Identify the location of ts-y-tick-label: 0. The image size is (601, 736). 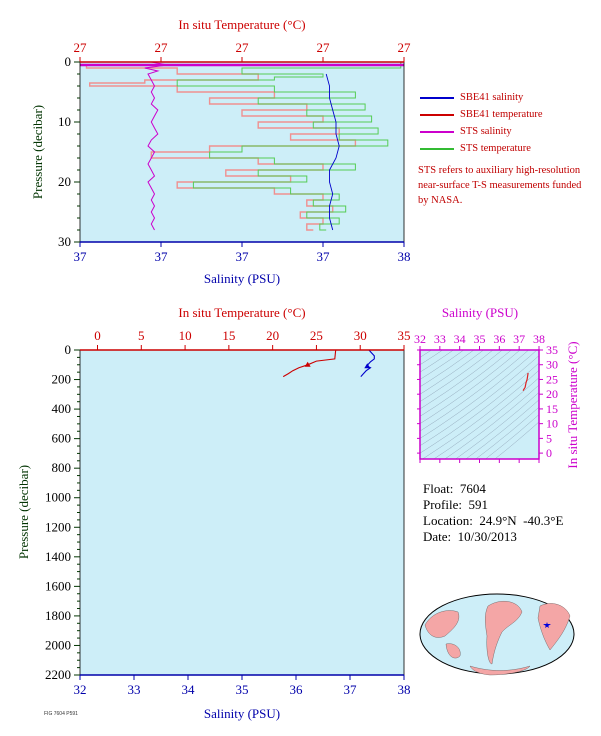
(549, 453).